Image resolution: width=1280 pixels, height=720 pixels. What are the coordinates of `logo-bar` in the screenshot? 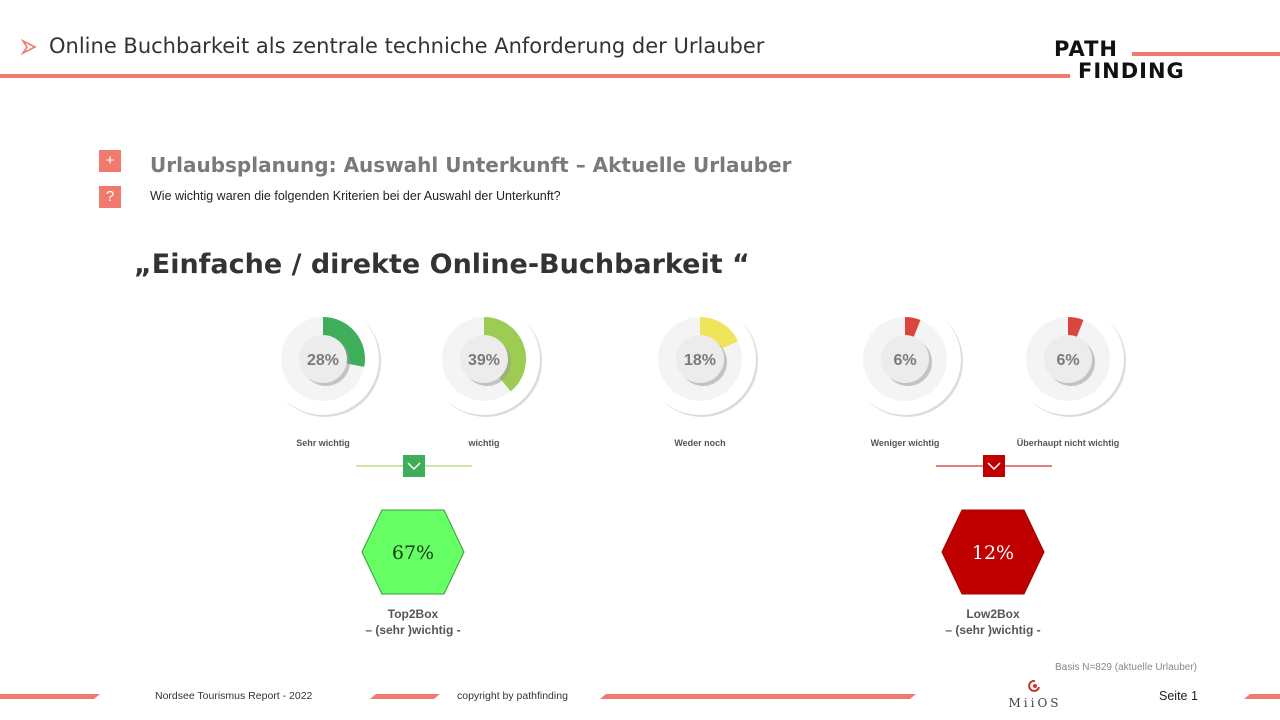 It's located at (1206, 54).